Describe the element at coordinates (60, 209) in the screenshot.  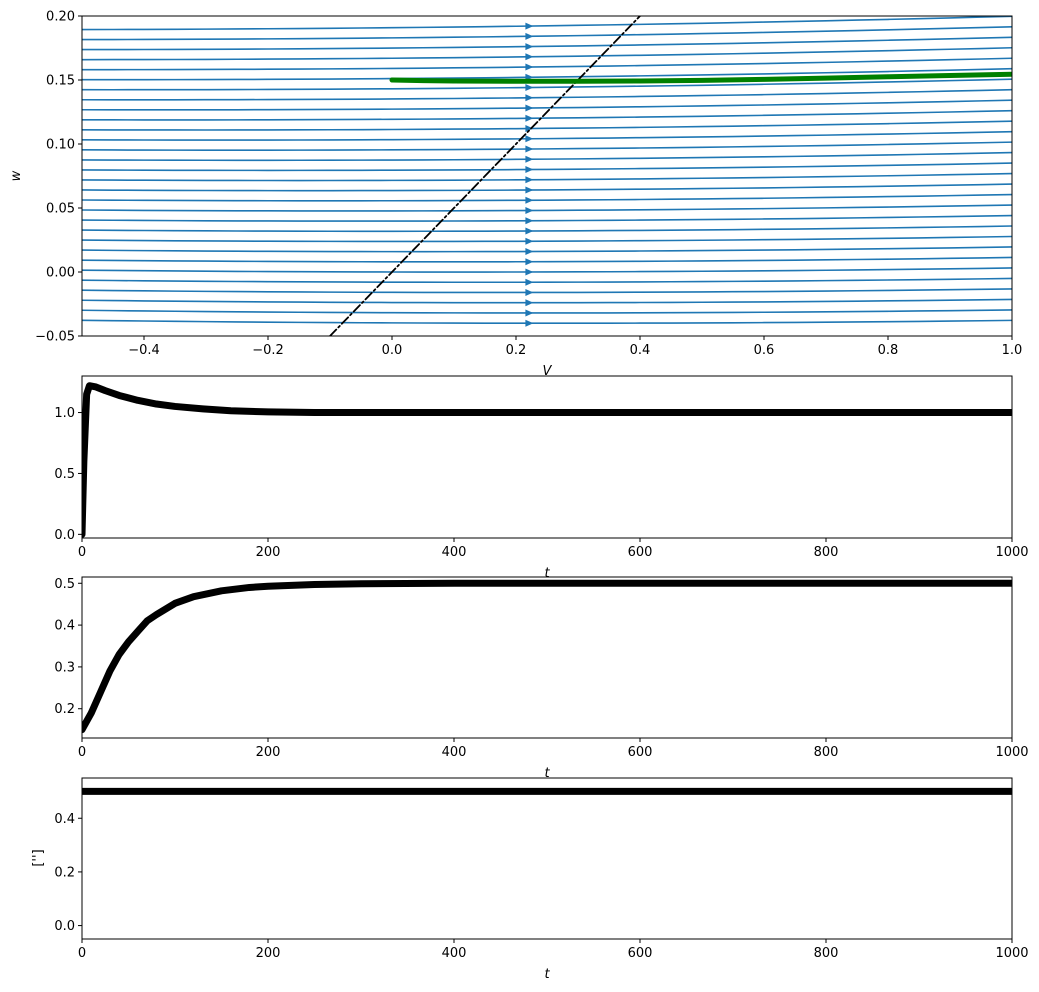
I see `y-tick-label: 0.05` at that location.